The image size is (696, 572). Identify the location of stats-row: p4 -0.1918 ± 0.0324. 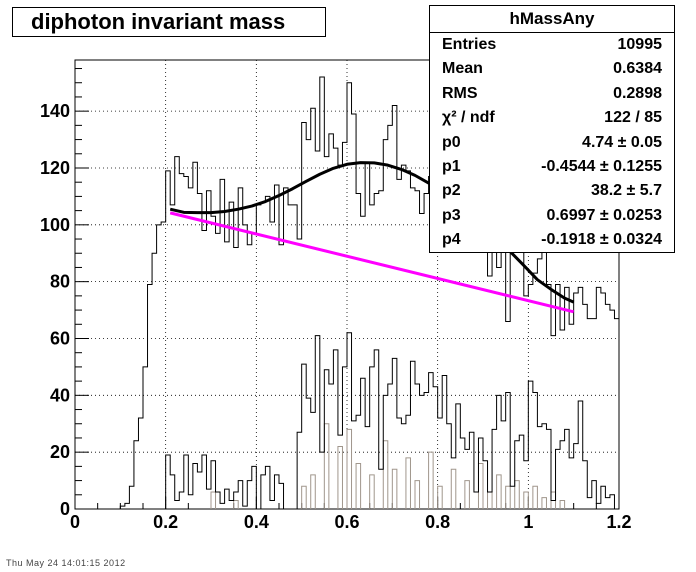
(552, 240).